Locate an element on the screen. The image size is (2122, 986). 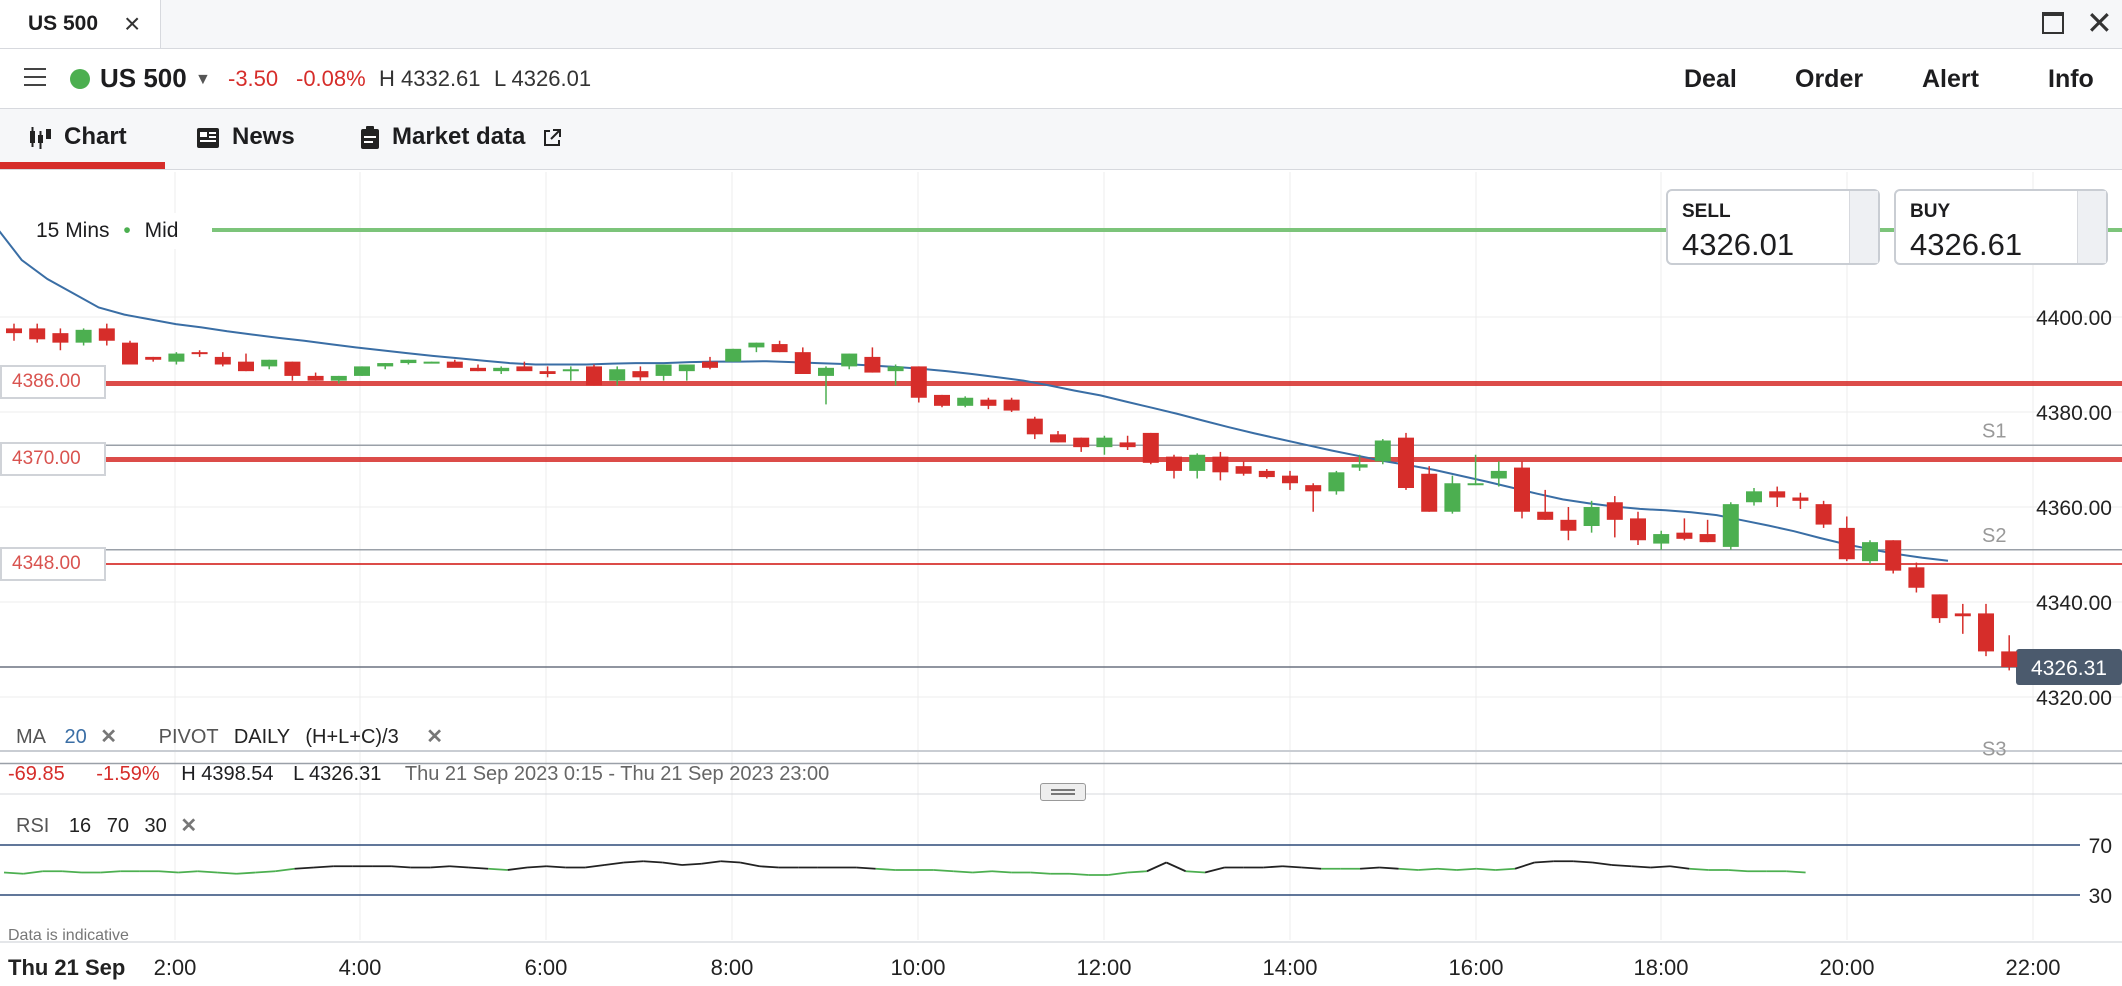
tab-chart-label: Chart is located at coordinates (95, 136).